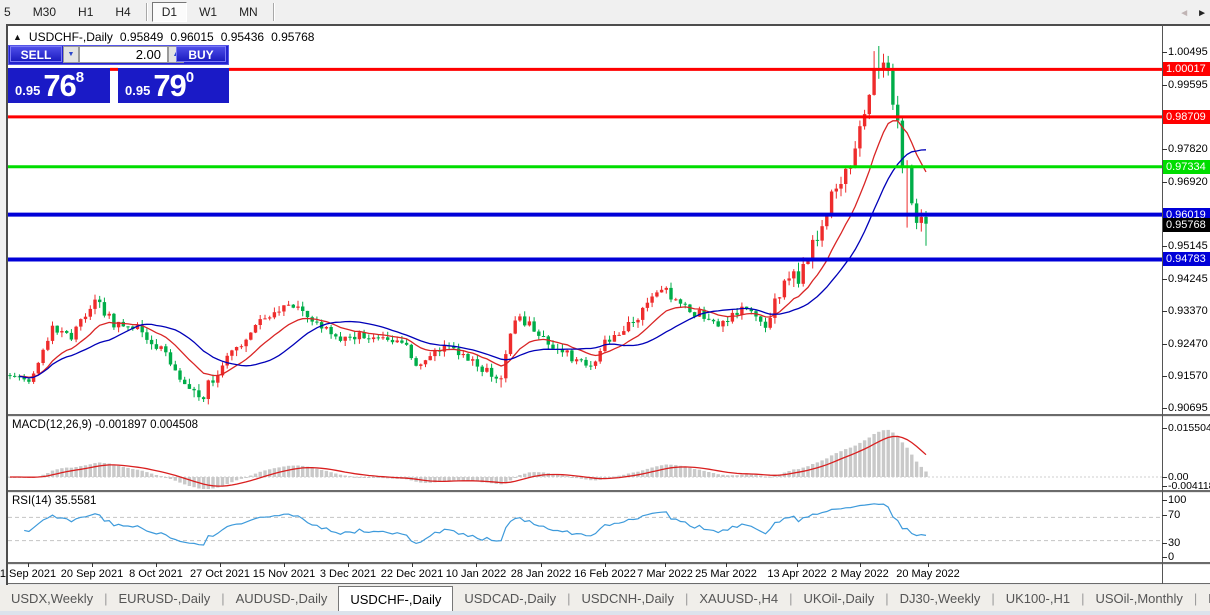 This screenshot has height=615, width=1210. What do you see at coordinates (28, 90) in the screenshot?
I see `sell-price-main: 0.95` at bounding box center [28, 90].